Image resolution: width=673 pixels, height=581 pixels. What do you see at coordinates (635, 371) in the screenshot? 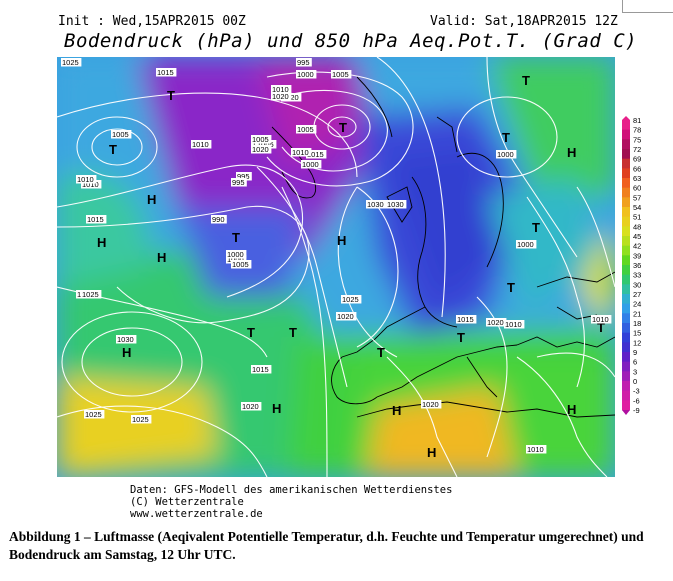
I see `legend-tick-label: 3` at bounding box center [635, 371].